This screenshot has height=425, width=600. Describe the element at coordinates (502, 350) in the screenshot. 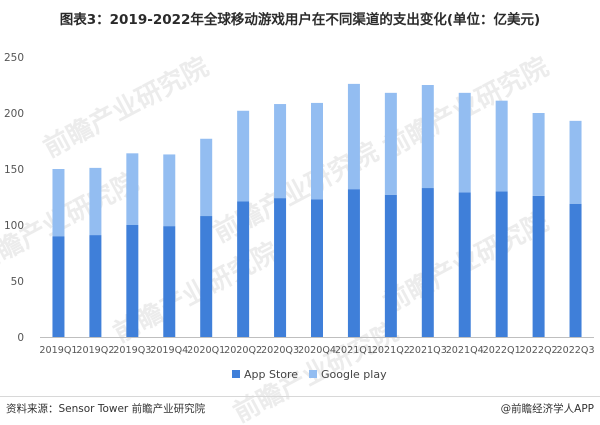

I see `x-tick-label: 2022Q1` at that location.